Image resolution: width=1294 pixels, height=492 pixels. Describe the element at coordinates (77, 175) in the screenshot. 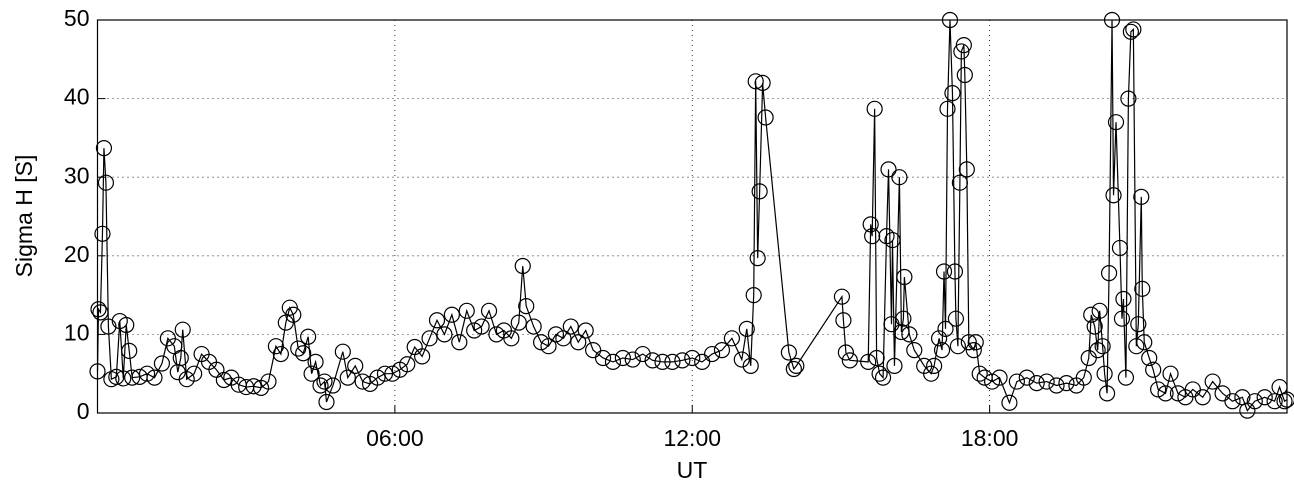

I see `y-tick-label: 30` at that location.